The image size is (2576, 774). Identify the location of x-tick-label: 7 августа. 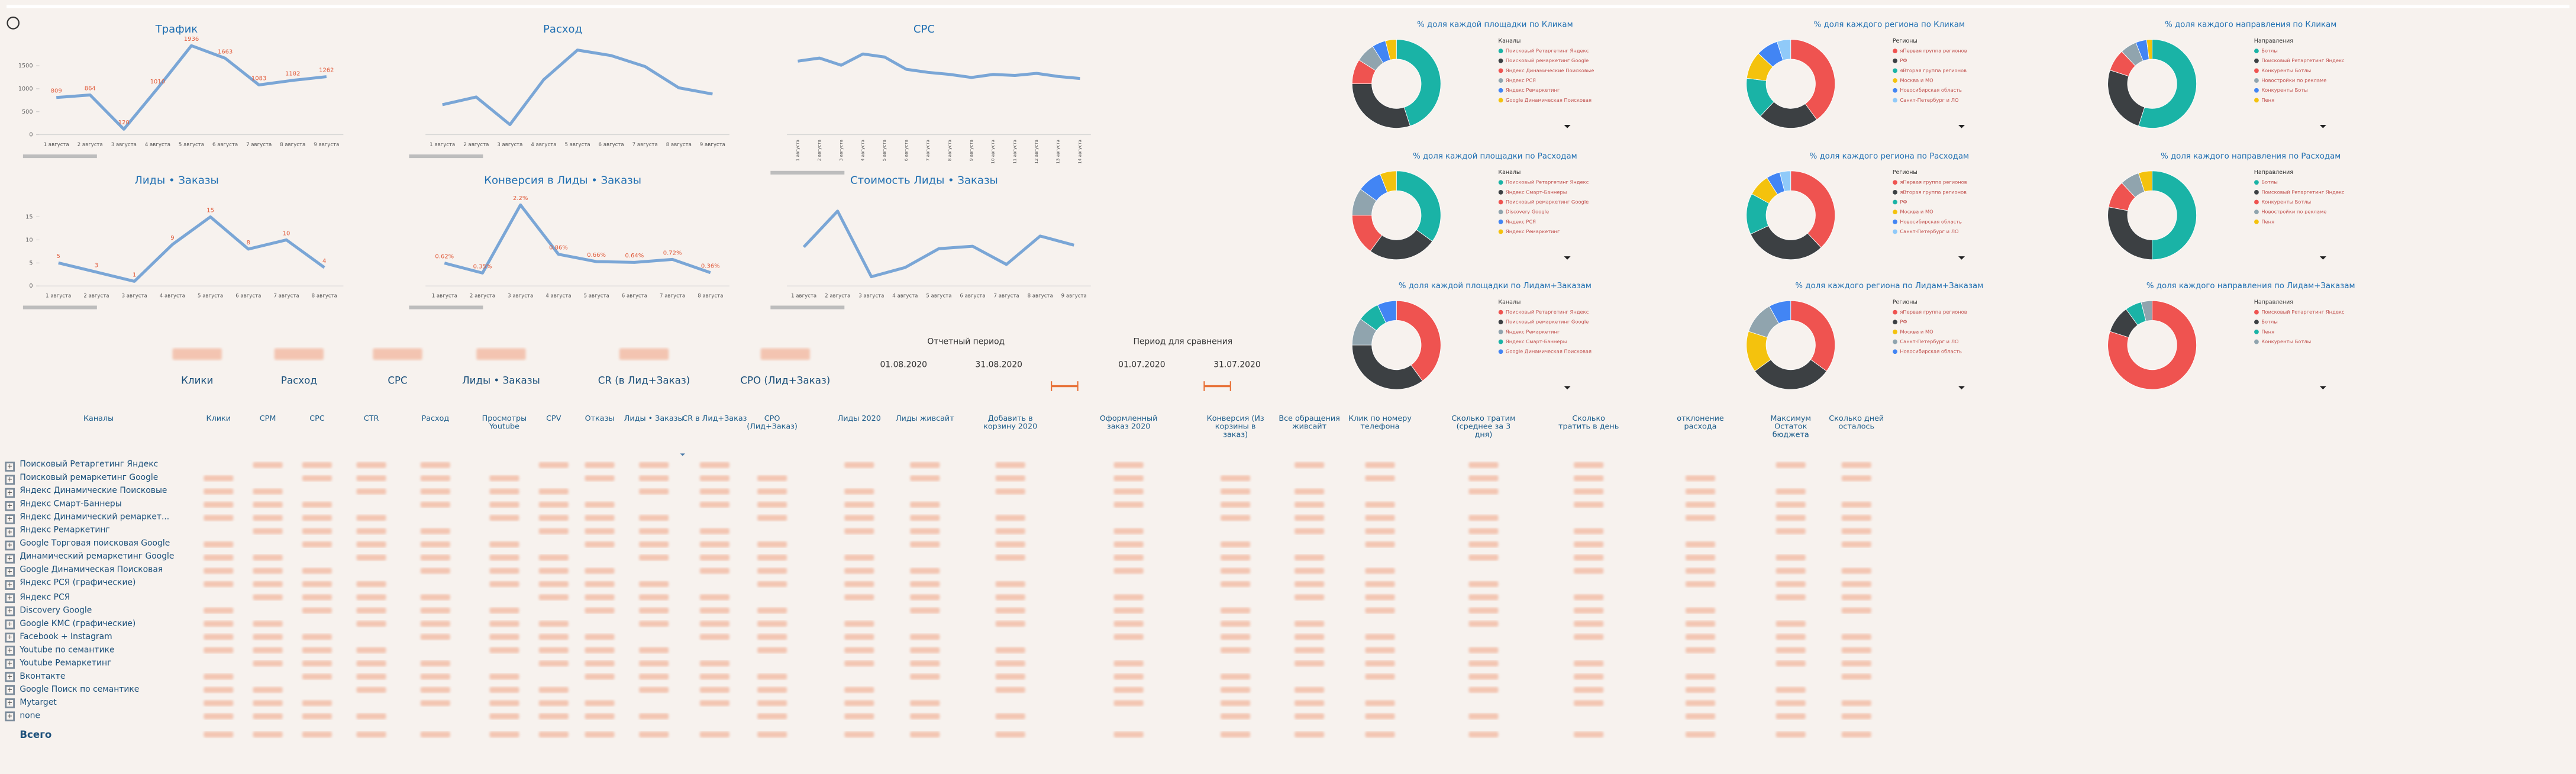
(672, 296).